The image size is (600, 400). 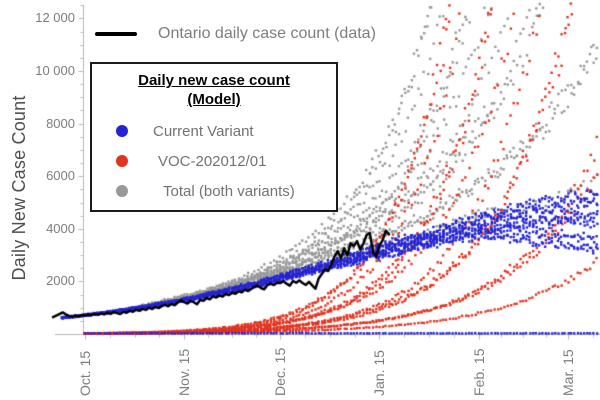 What do you see at coordinates (122, 161) in the screenshot?
I see `voc-dot-icon` at bounding box center [122, 161].